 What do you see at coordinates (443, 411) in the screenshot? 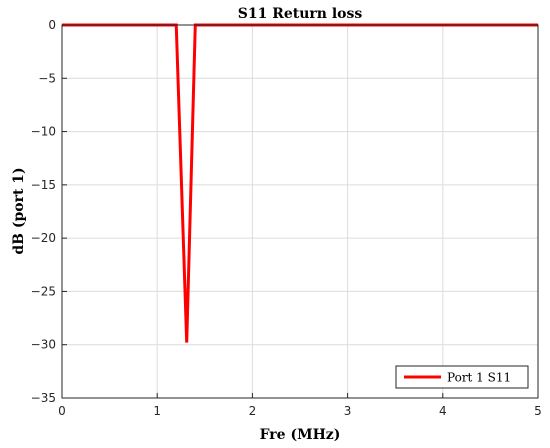
I see `x-tick-label: 4` at bounding box center [443, 411].